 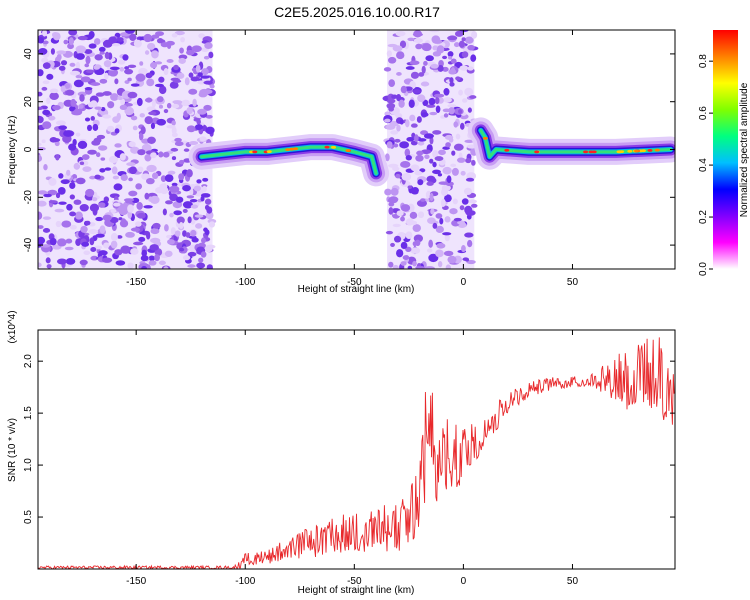 I want to click on spectrogram-x-tick-label: -100, so click(x=245, y=282).